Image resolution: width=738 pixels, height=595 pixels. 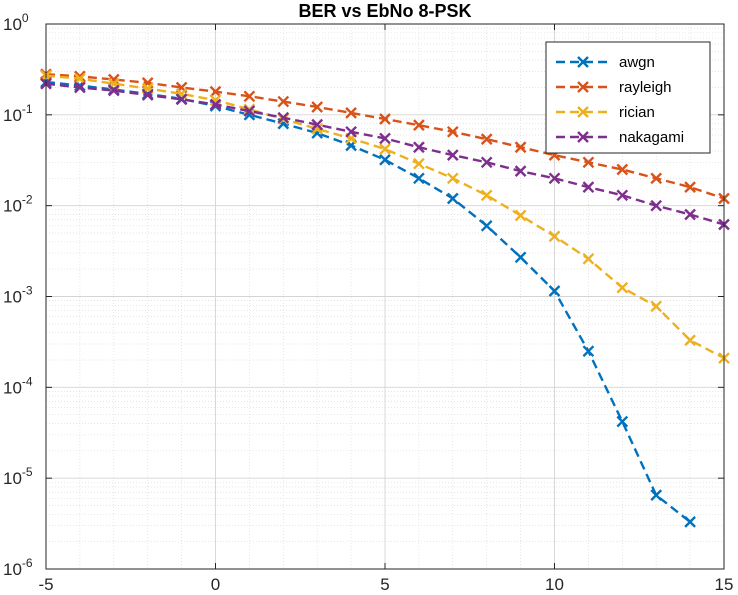 I want to click on legend-label: rayleigh, so click(x=645, y=87).